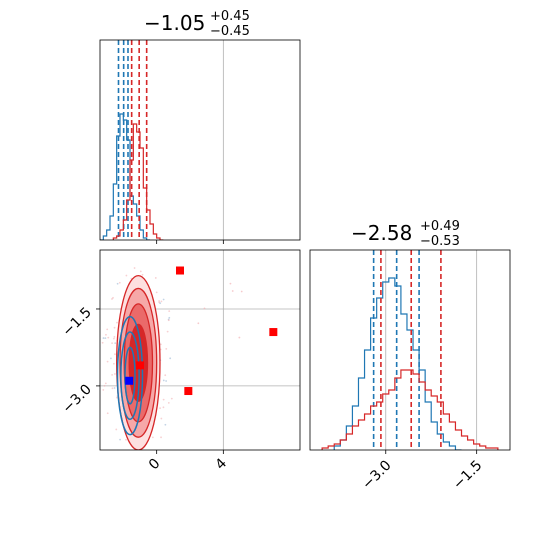  I want to click on bl-ytick-label-0: −1.5, so click(76, 321).